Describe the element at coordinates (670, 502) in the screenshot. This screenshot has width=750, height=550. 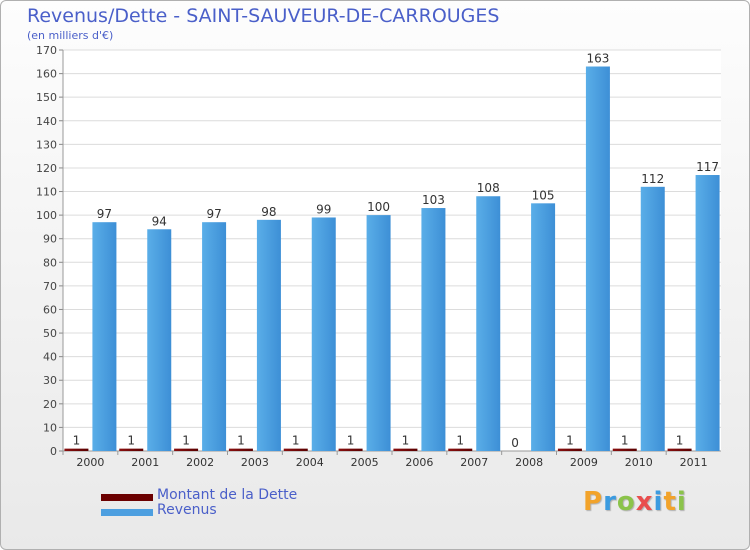
I see `logo-letter: t` at that location.